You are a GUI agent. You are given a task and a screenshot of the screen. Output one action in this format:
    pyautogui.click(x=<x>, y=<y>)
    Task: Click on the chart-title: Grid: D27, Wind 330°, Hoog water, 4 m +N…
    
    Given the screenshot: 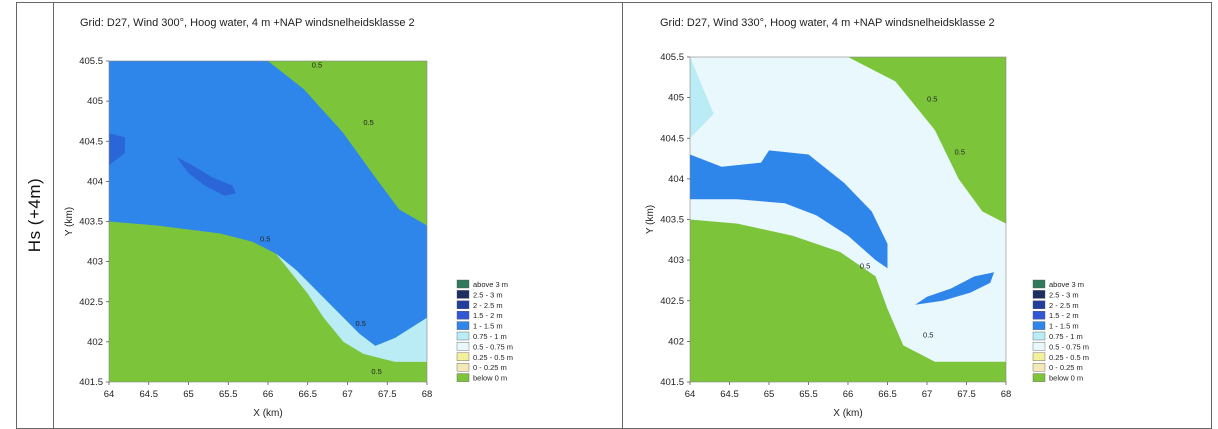 What is the action you would take?
    pyautogui.click(x=827, y=23)
    